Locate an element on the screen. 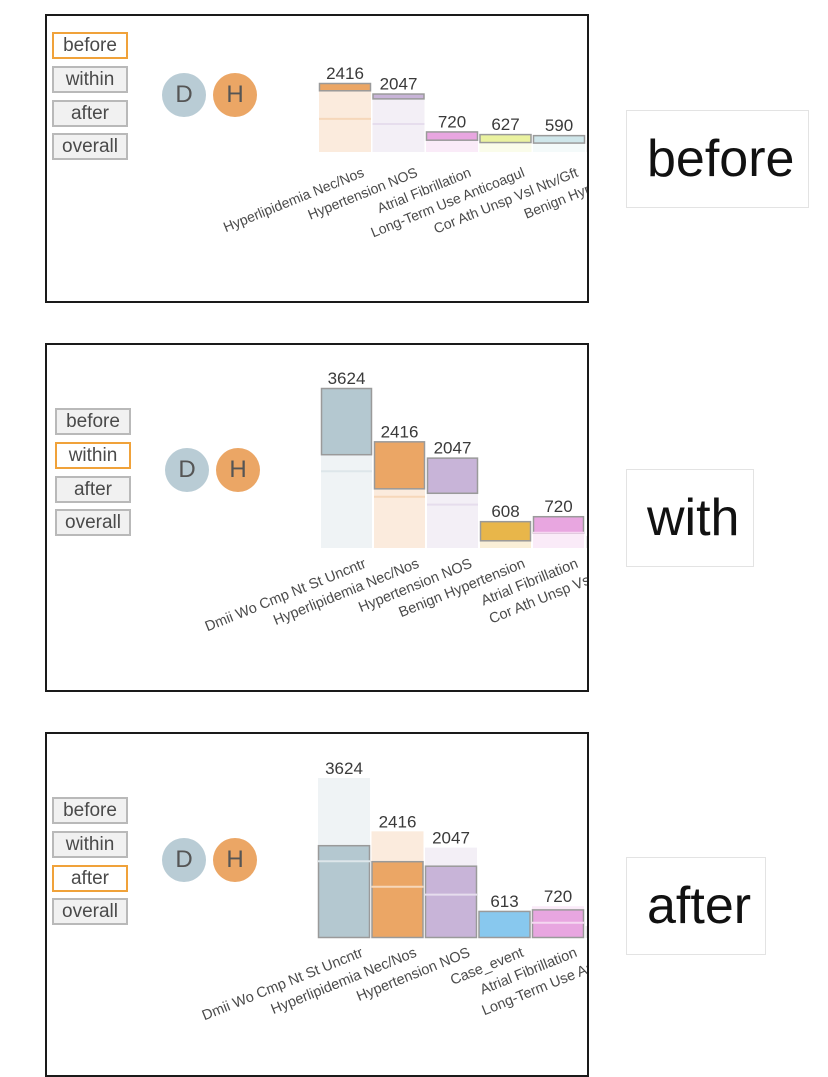 This screenshot has height=1077, width=828. category-label: Cor Ath Unsp V is located at coordinates (588, 971).